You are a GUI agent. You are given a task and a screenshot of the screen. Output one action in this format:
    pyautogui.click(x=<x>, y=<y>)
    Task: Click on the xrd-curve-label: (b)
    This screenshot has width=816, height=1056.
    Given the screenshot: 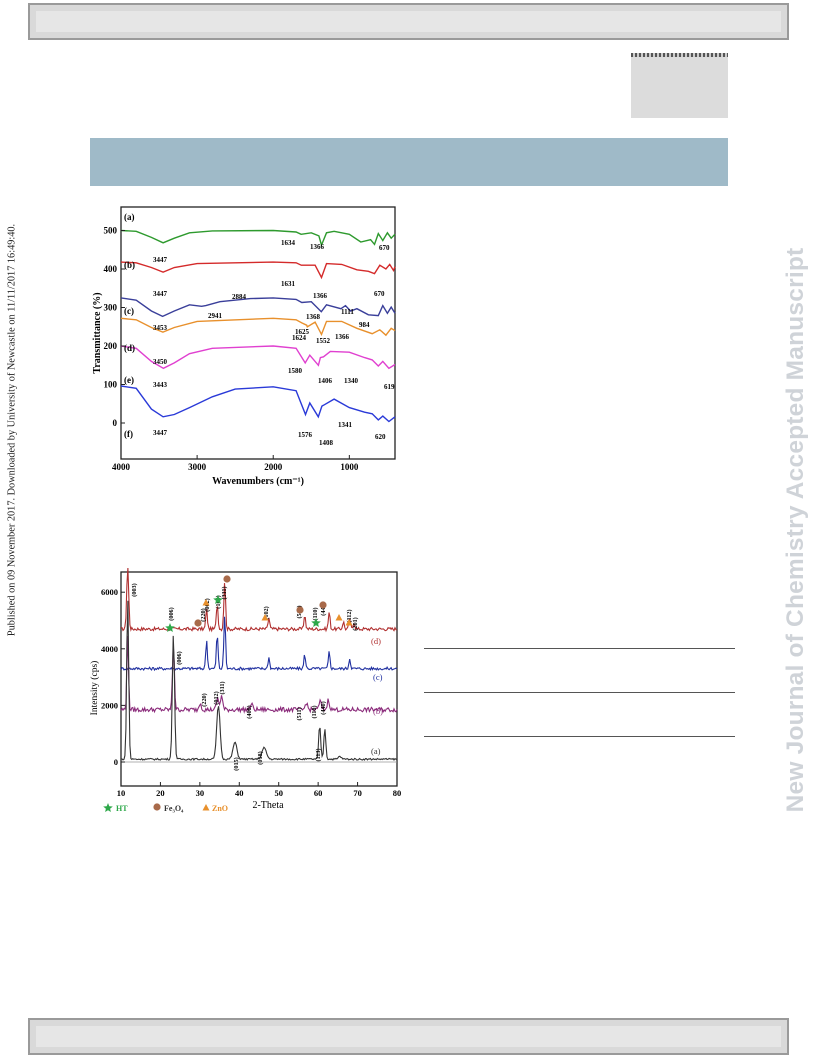 What is the action you would take?
    pyautogui.click(x=378, y=711)
    